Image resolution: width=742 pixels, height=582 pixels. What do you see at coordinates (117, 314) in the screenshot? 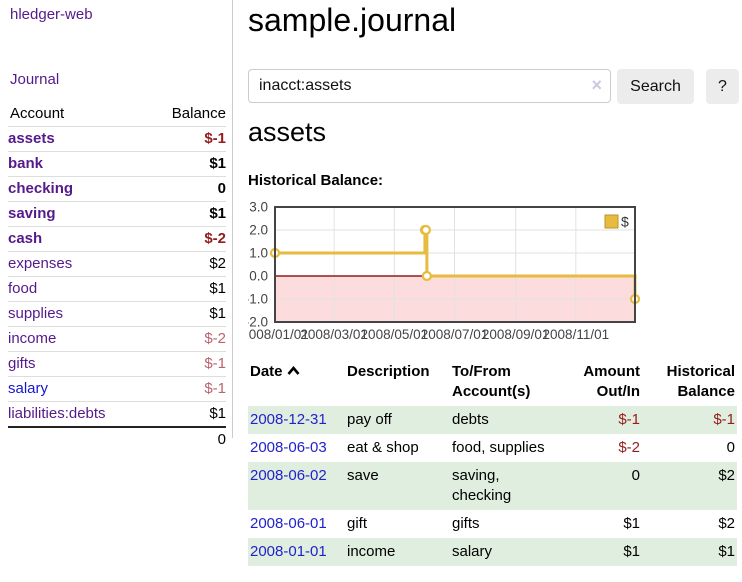
I see `account-row: supplies $1` at bounding box center [117, 314].